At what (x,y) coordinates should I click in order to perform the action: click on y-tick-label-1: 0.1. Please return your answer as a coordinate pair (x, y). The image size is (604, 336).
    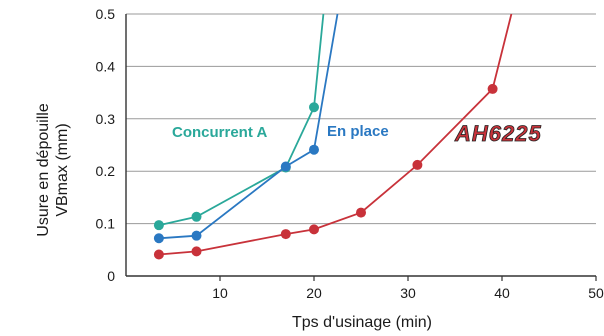
    Looking at the image, I should click on (106, 224).